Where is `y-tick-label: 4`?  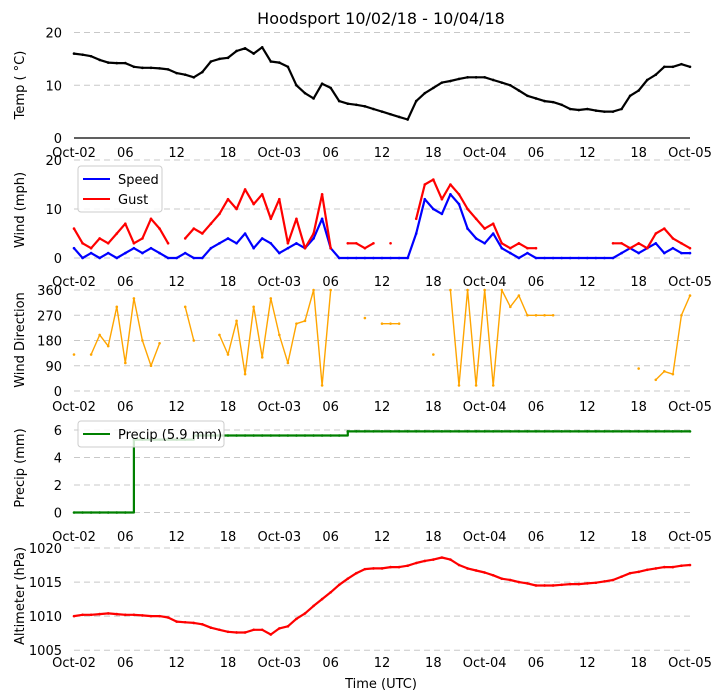
y-tick-label: 4 is located at coordinates (58, 459).